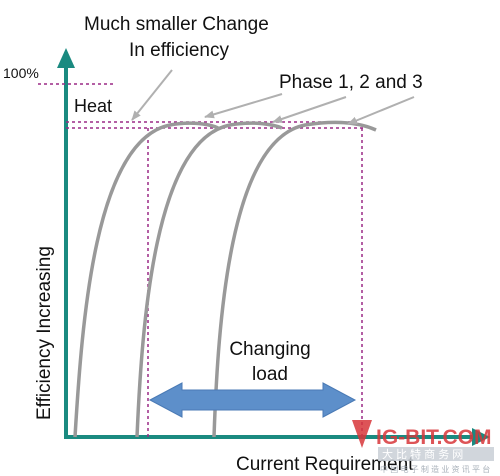  I want to click on watermark-brand: IG-BIT.COM, so click(434, 437).